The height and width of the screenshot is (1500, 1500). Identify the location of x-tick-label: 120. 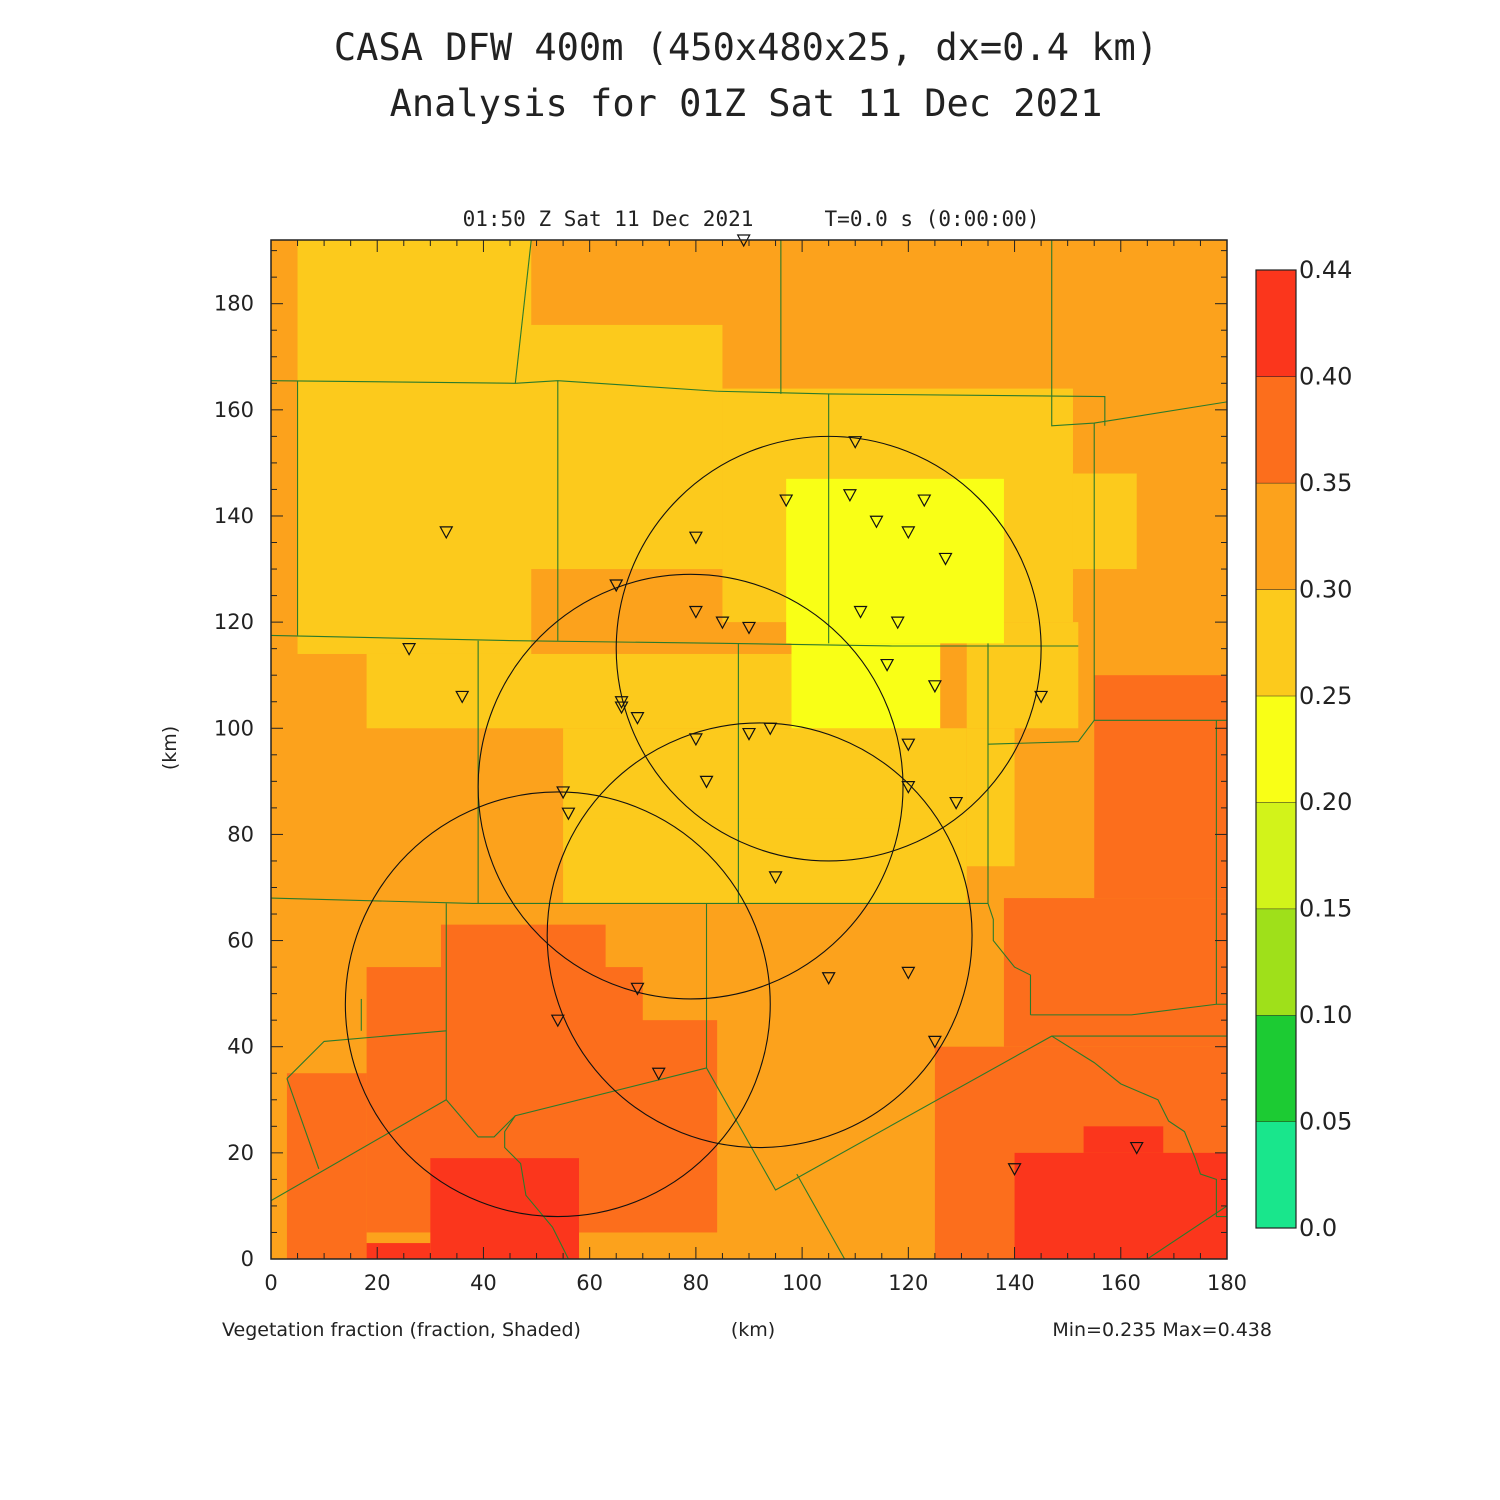
(908, 1283).